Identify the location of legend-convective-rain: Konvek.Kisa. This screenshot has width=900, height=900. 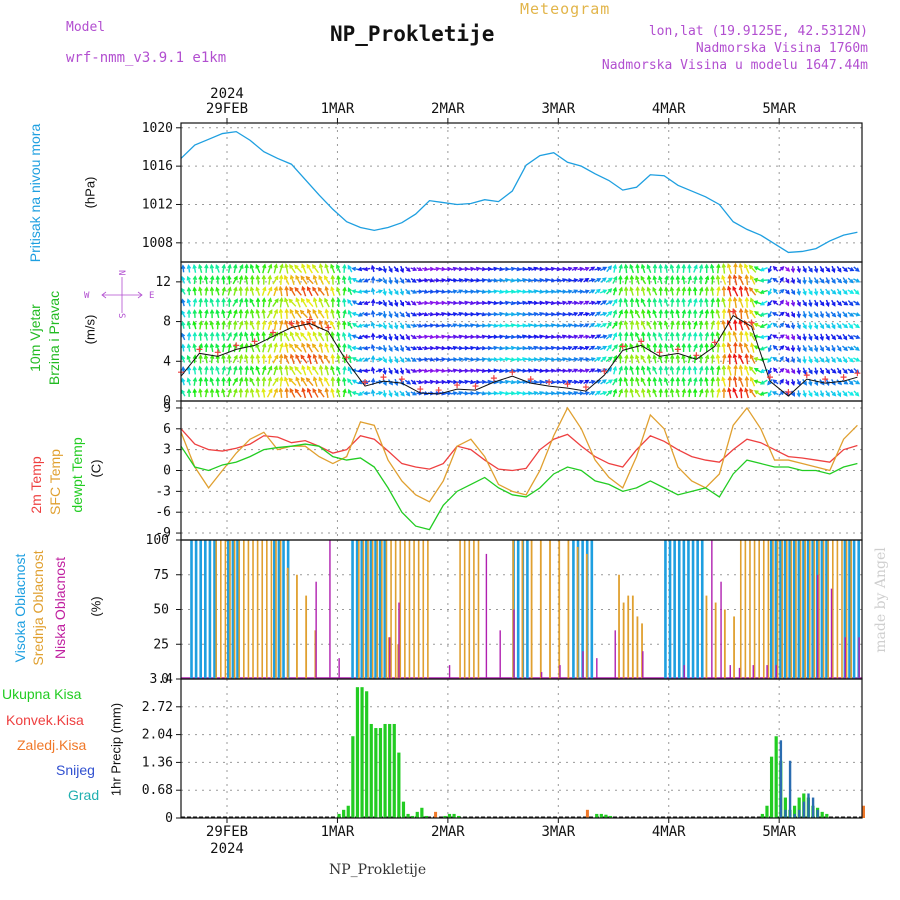
(45, 720).